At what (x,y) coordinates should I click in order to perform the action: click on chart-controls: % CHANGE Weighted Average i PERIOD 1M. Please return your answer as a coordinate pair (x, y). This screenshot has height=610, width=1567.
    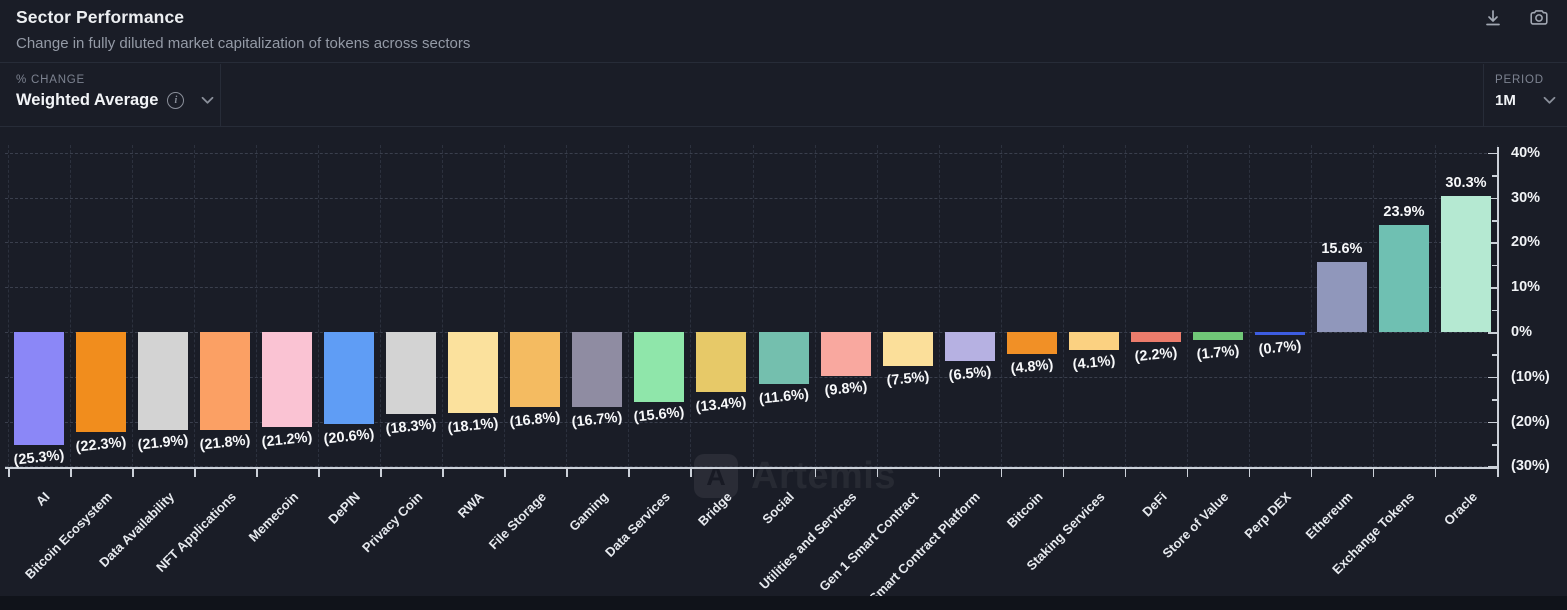
    Looking at the image, I should click on (783, 95).